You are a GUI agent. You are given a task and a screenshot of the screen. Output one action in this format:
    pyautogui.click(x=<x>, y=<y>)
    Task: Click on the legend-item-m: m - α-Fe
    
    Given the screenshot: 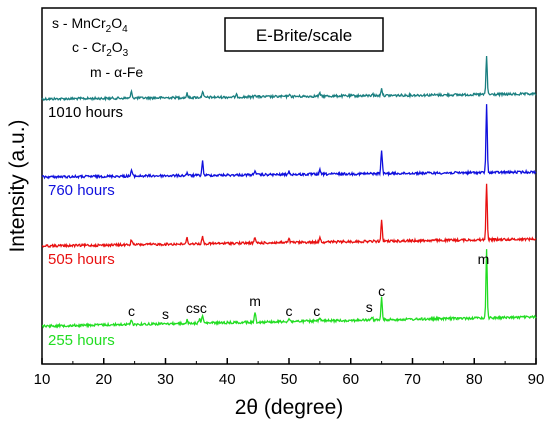 What is the action you would take?
    pyautogui.click(x=116, y=72)
    